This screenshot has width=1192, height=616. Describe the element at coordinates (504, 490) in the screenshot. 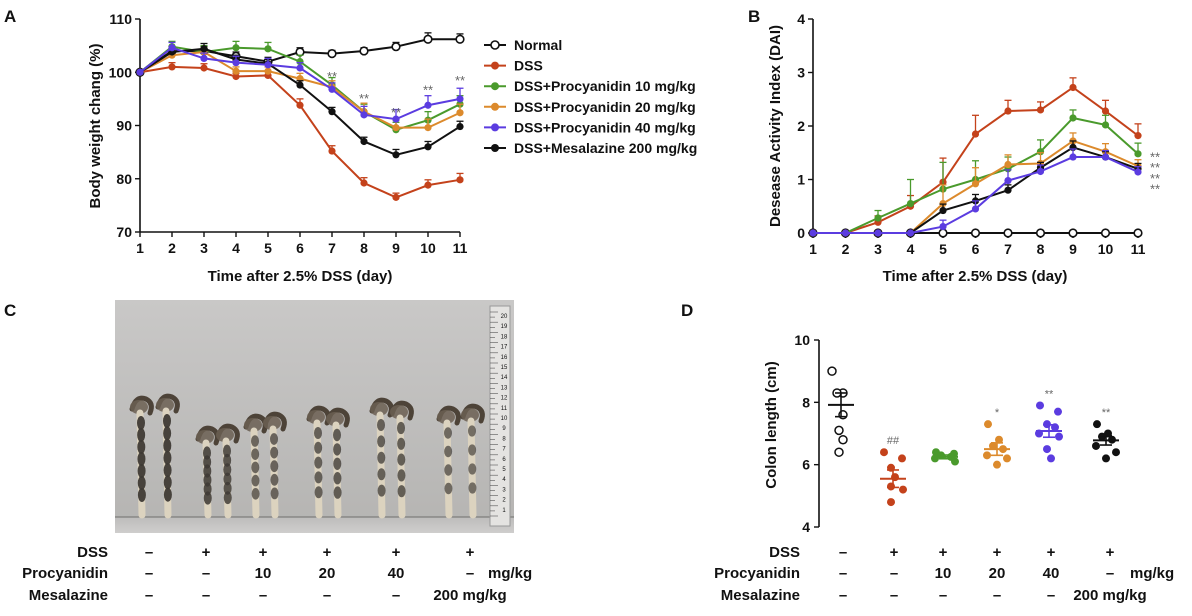

I see `ruler-label: 3` at that location.